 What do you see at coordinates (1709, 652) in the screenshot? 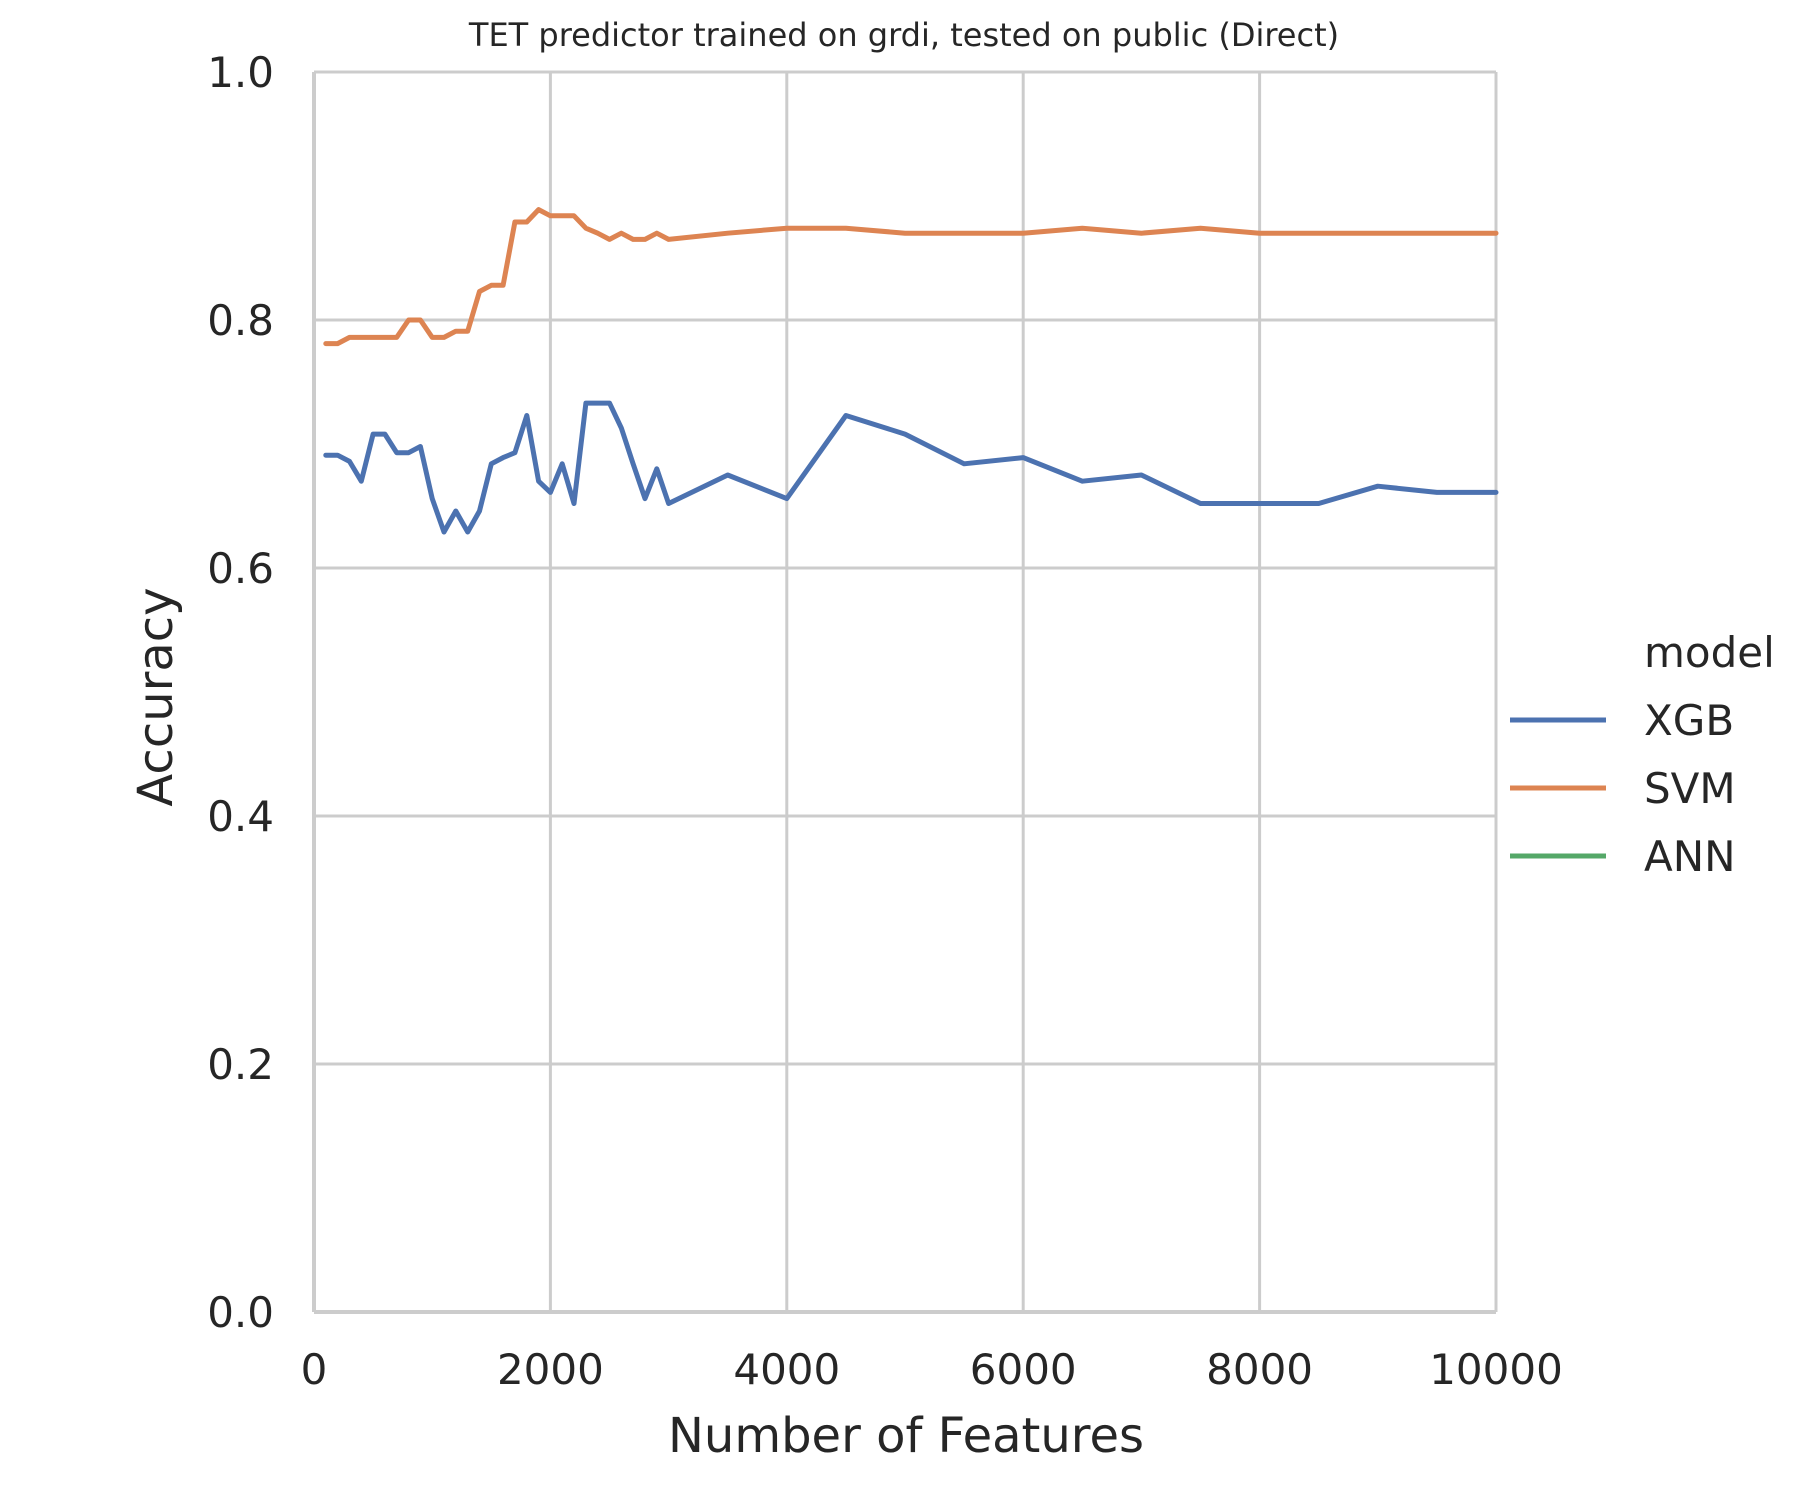
I see `legend-title: model` at bounding box center [1709, 652].